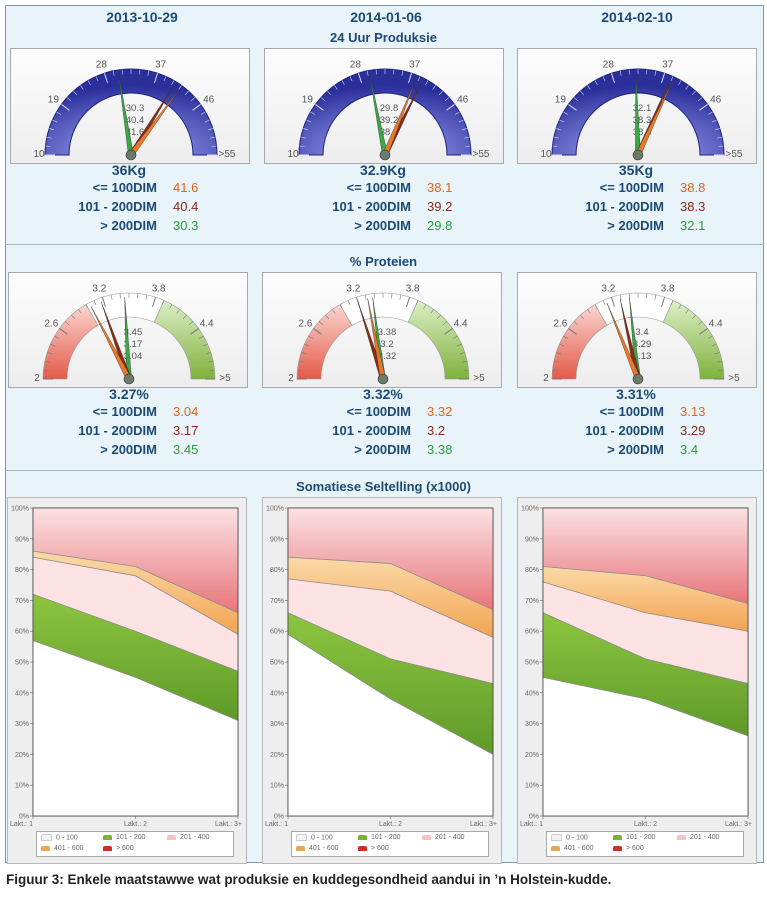 The height and width of the screenshot is (900, 767). What do you see at coordinates (317, 848) in the screenshot?
I see `legend-item: 401 - 600` at bounding box center [317, 848].